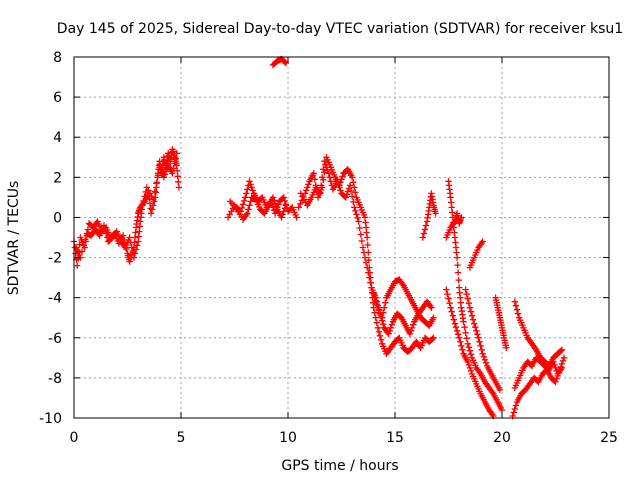  I want to click on x-tick-label: 5, so click(181, 438).